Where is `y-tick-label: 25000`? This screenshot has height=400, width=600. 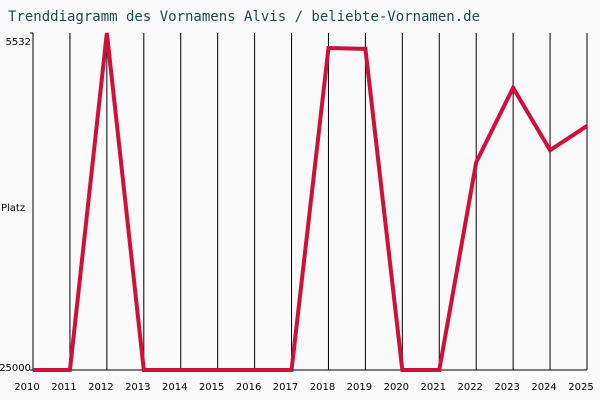
y-tick-label: 25000 is located at coordinates (15, 368).